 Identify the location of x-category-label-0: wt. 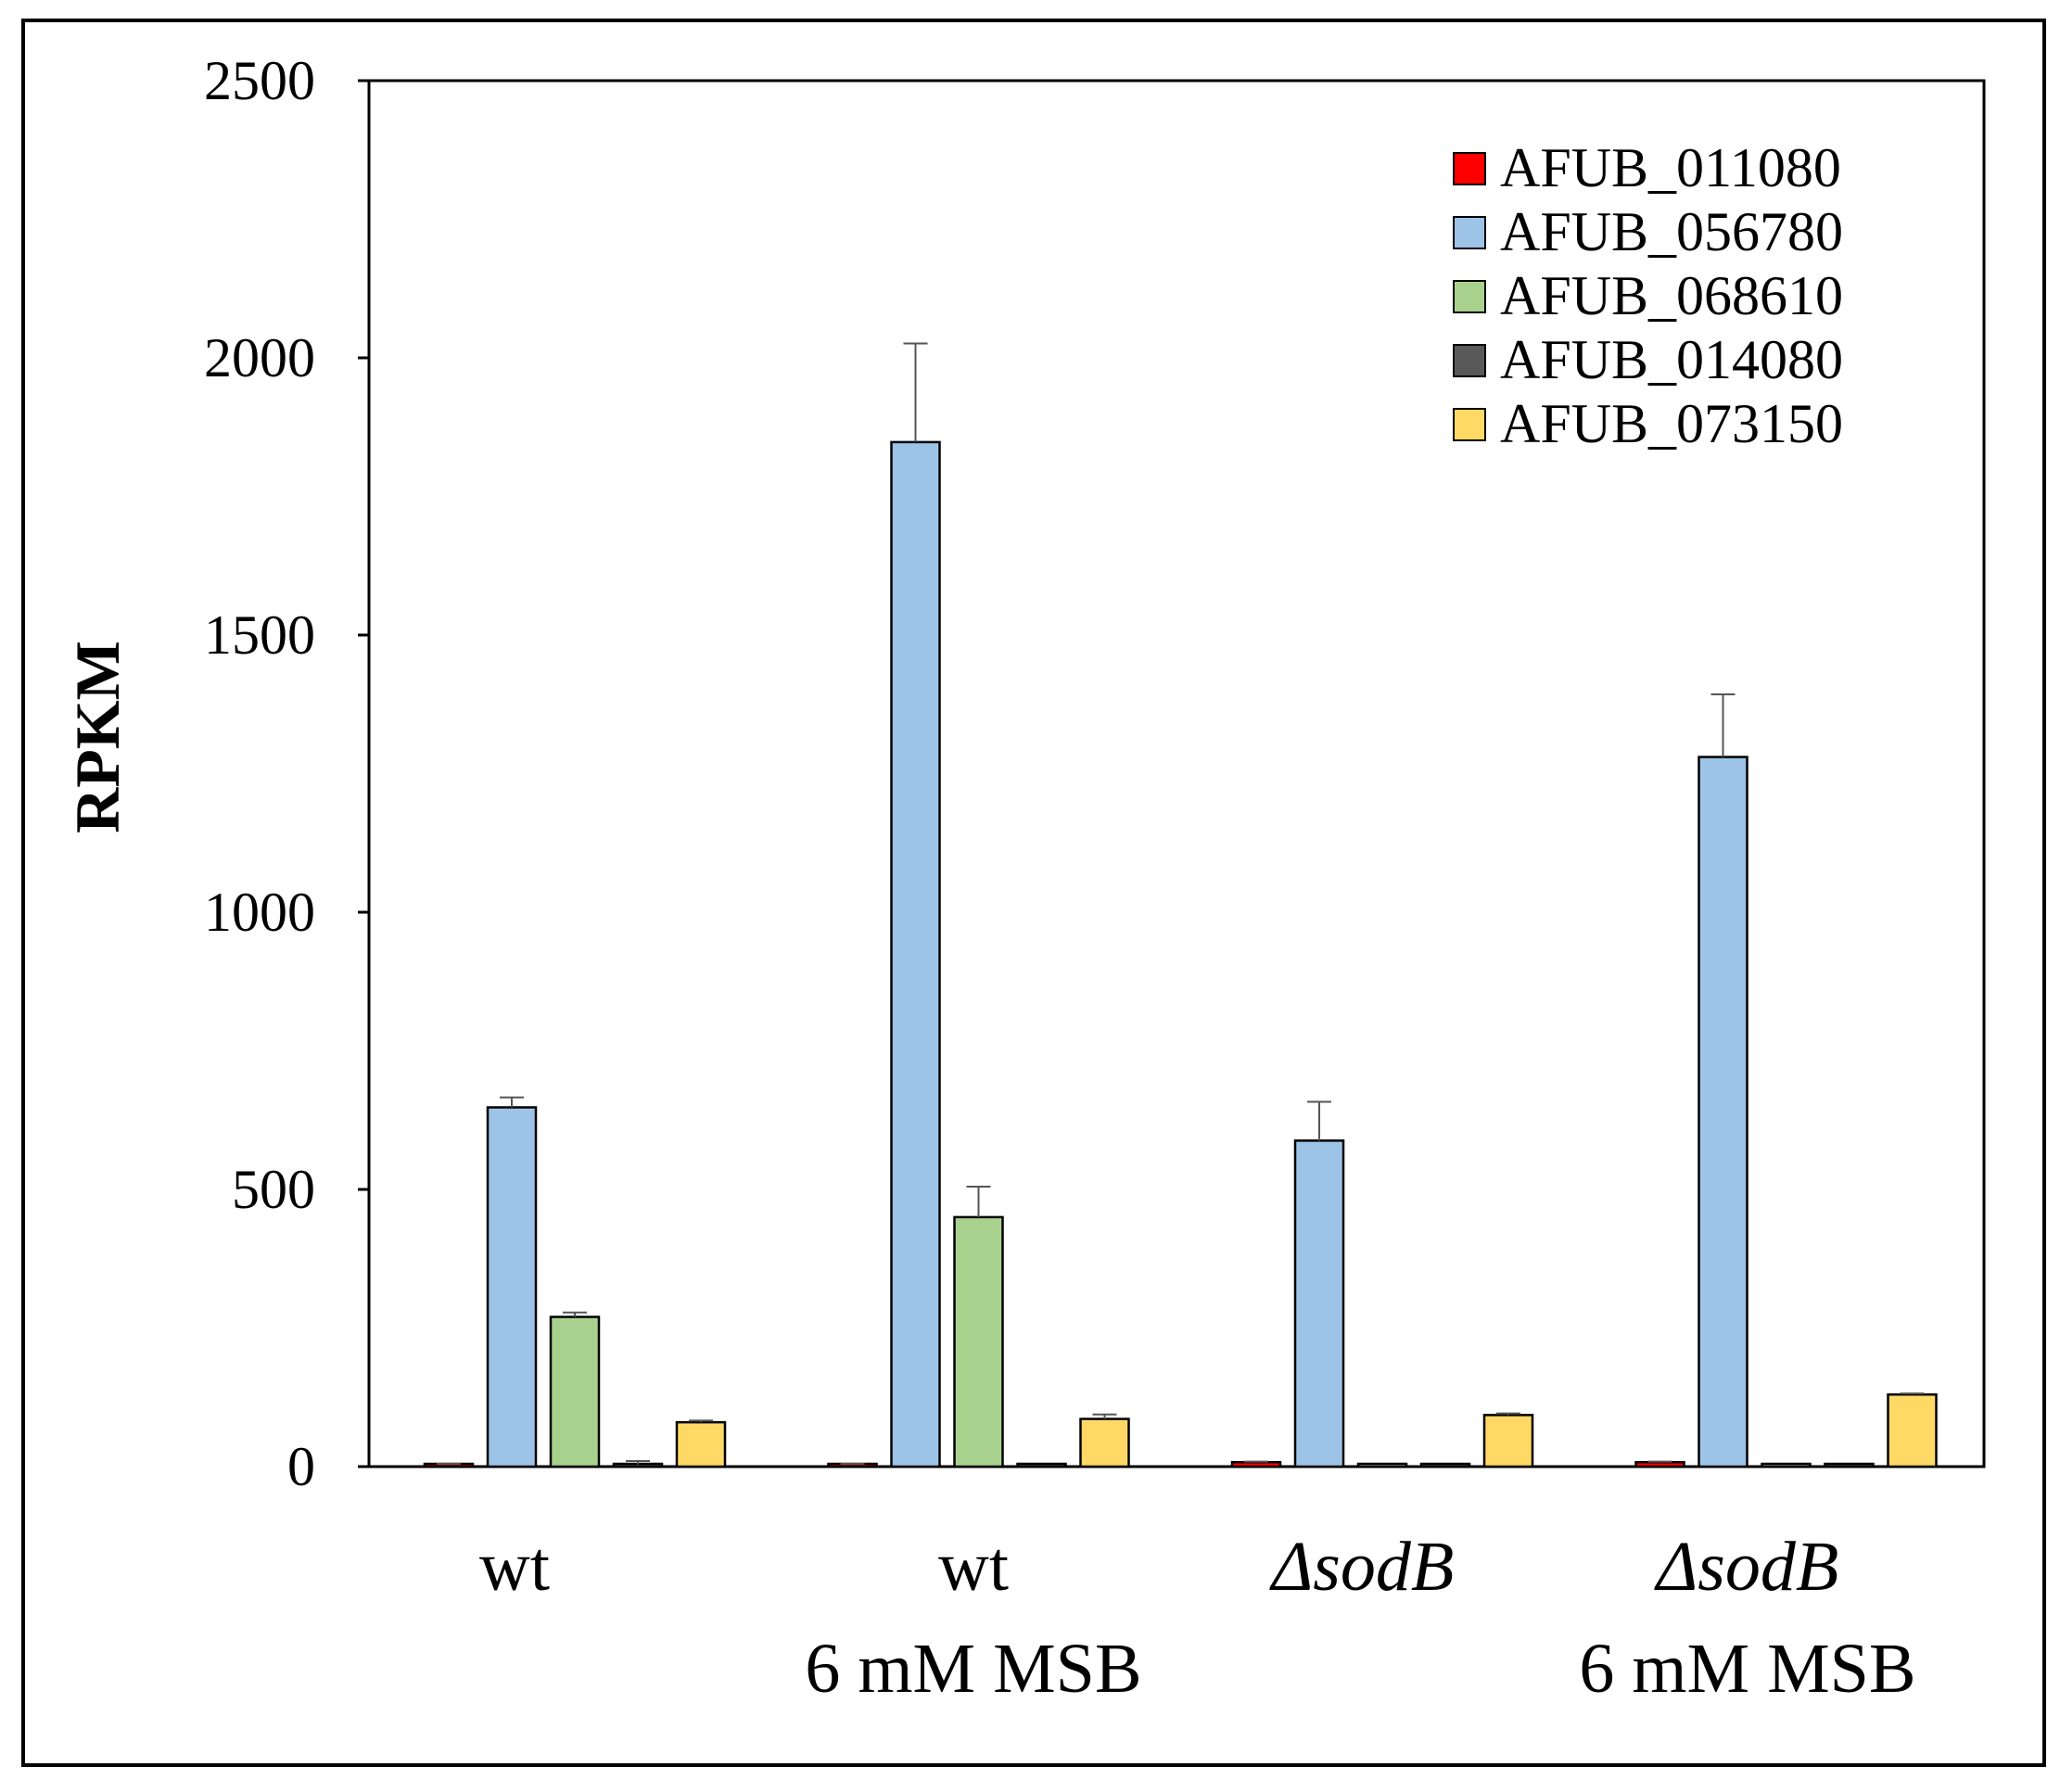
(514, 1567).